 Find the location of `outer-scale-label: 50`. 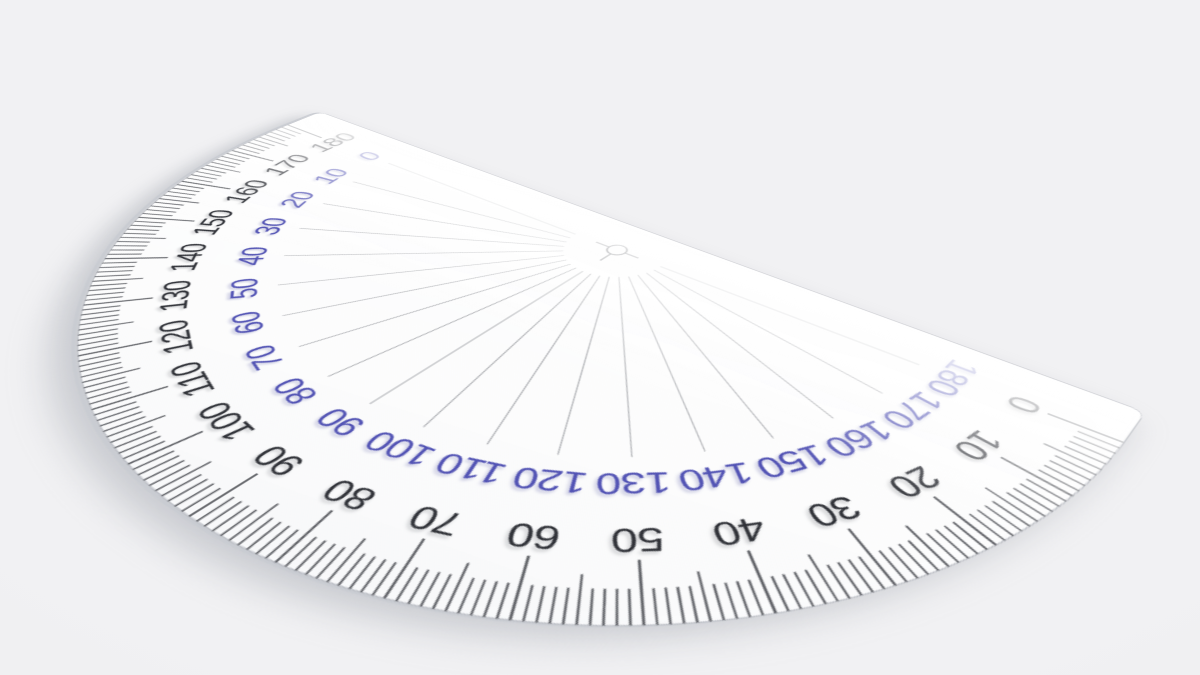

outer-scale-label: 50 is located at coordinates (638, 539).